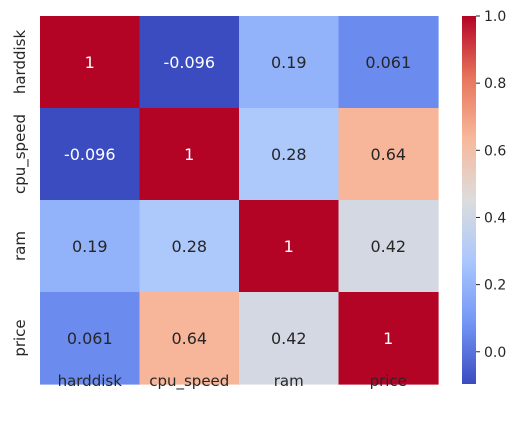 The height and width of the screenshot is (429, 526). Describe the element at coordinates (495, 151) in the screenshot. I see `colorbar-tick-label: 0.6` at that location.